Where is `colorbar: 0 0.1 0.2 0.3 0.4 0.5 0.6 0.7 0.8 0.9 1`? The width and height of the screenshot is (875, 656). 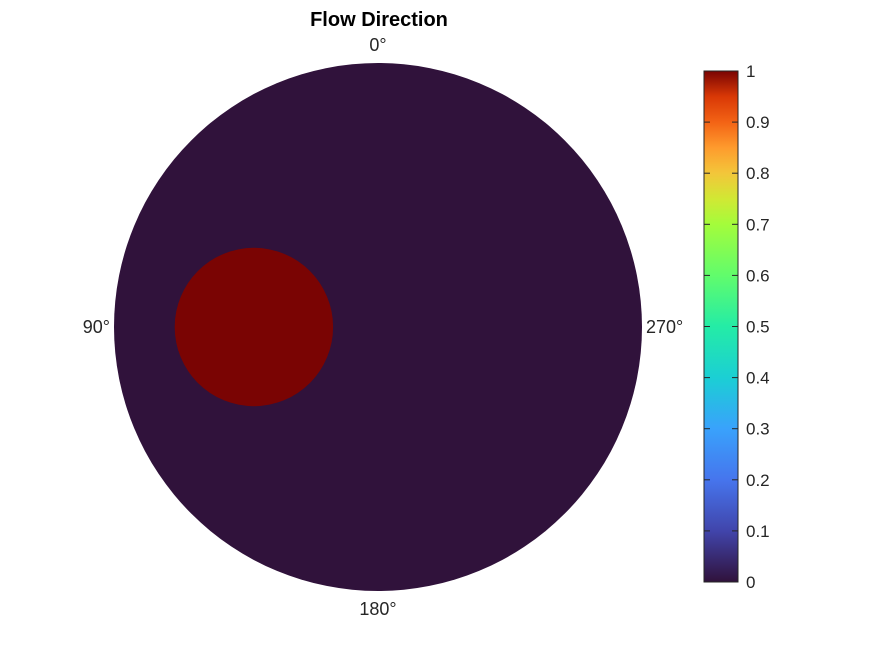 colorbar: 0 0.1 0.2 0.3 0.4 0.5 0.6 0.7 0.8 0.9 1 is located at coordinates (736, 327).